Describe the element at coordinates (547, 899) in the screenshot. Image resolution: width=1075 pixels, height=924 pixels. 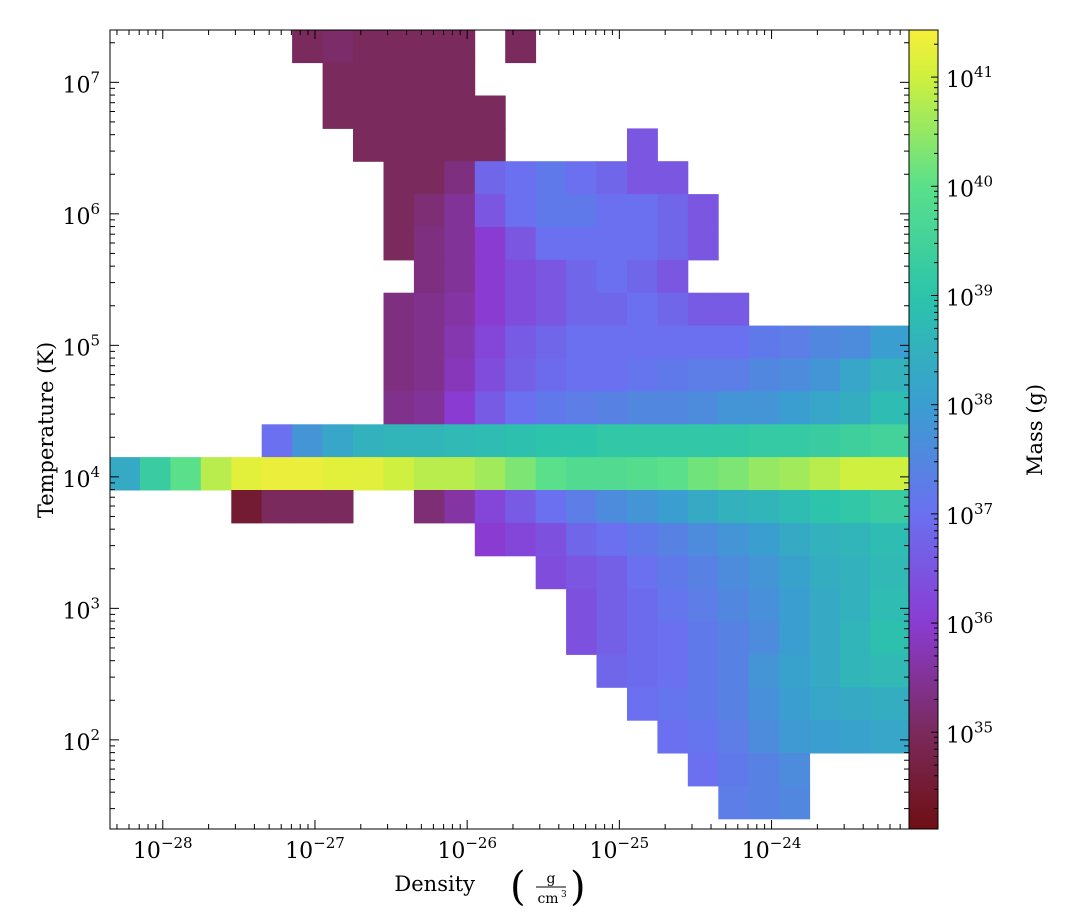
I see `x-unit-denominator: cm` at that location.